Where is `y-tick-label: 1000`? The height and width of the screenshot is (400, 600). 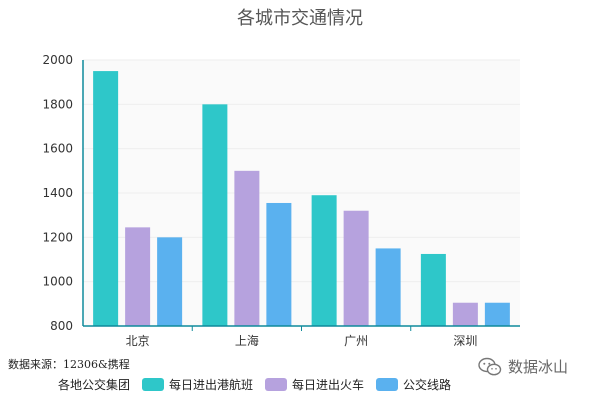
y-tick-label: 1000 is located at coordinates (57, 282).